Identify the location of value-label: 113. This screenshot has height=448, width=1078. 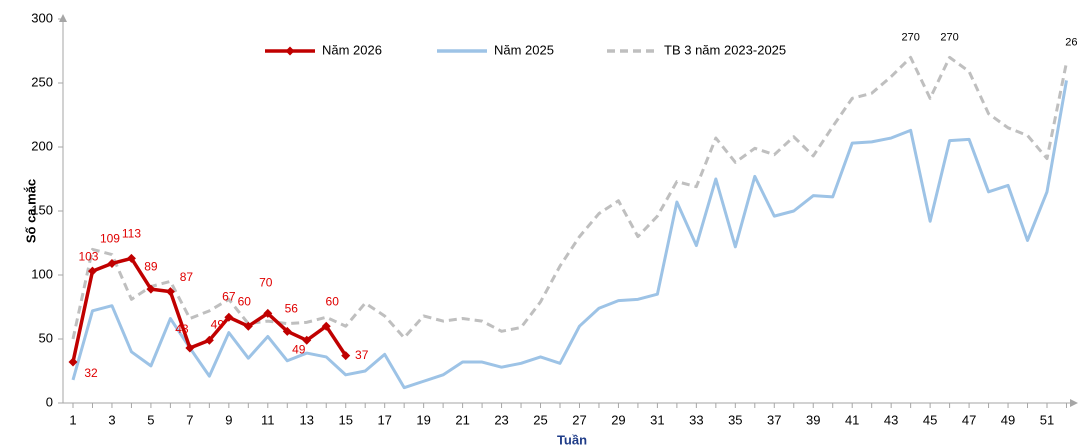
(131, 234).